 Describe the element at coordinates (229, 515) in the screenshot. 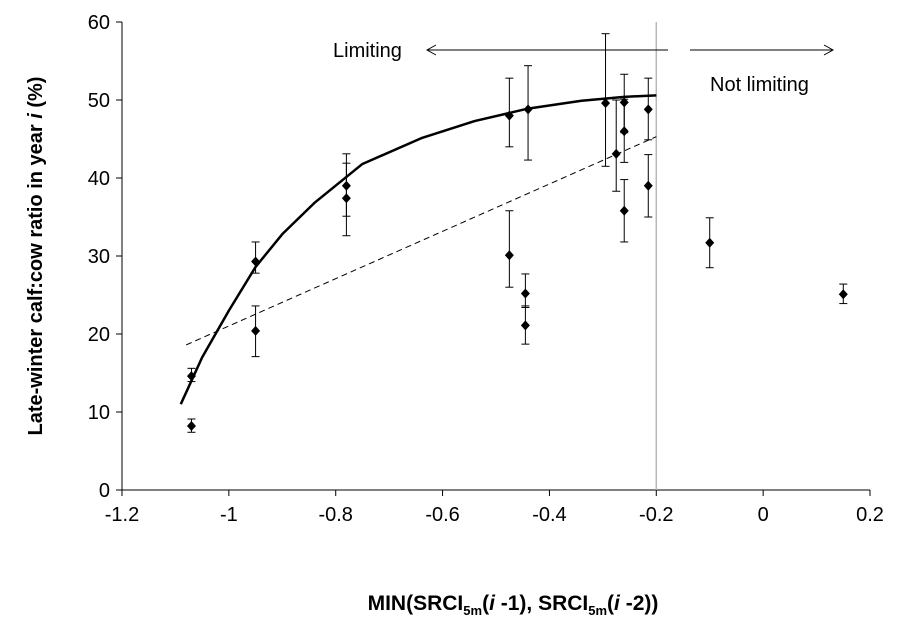

I see `x-tick-label: -1` at that location.